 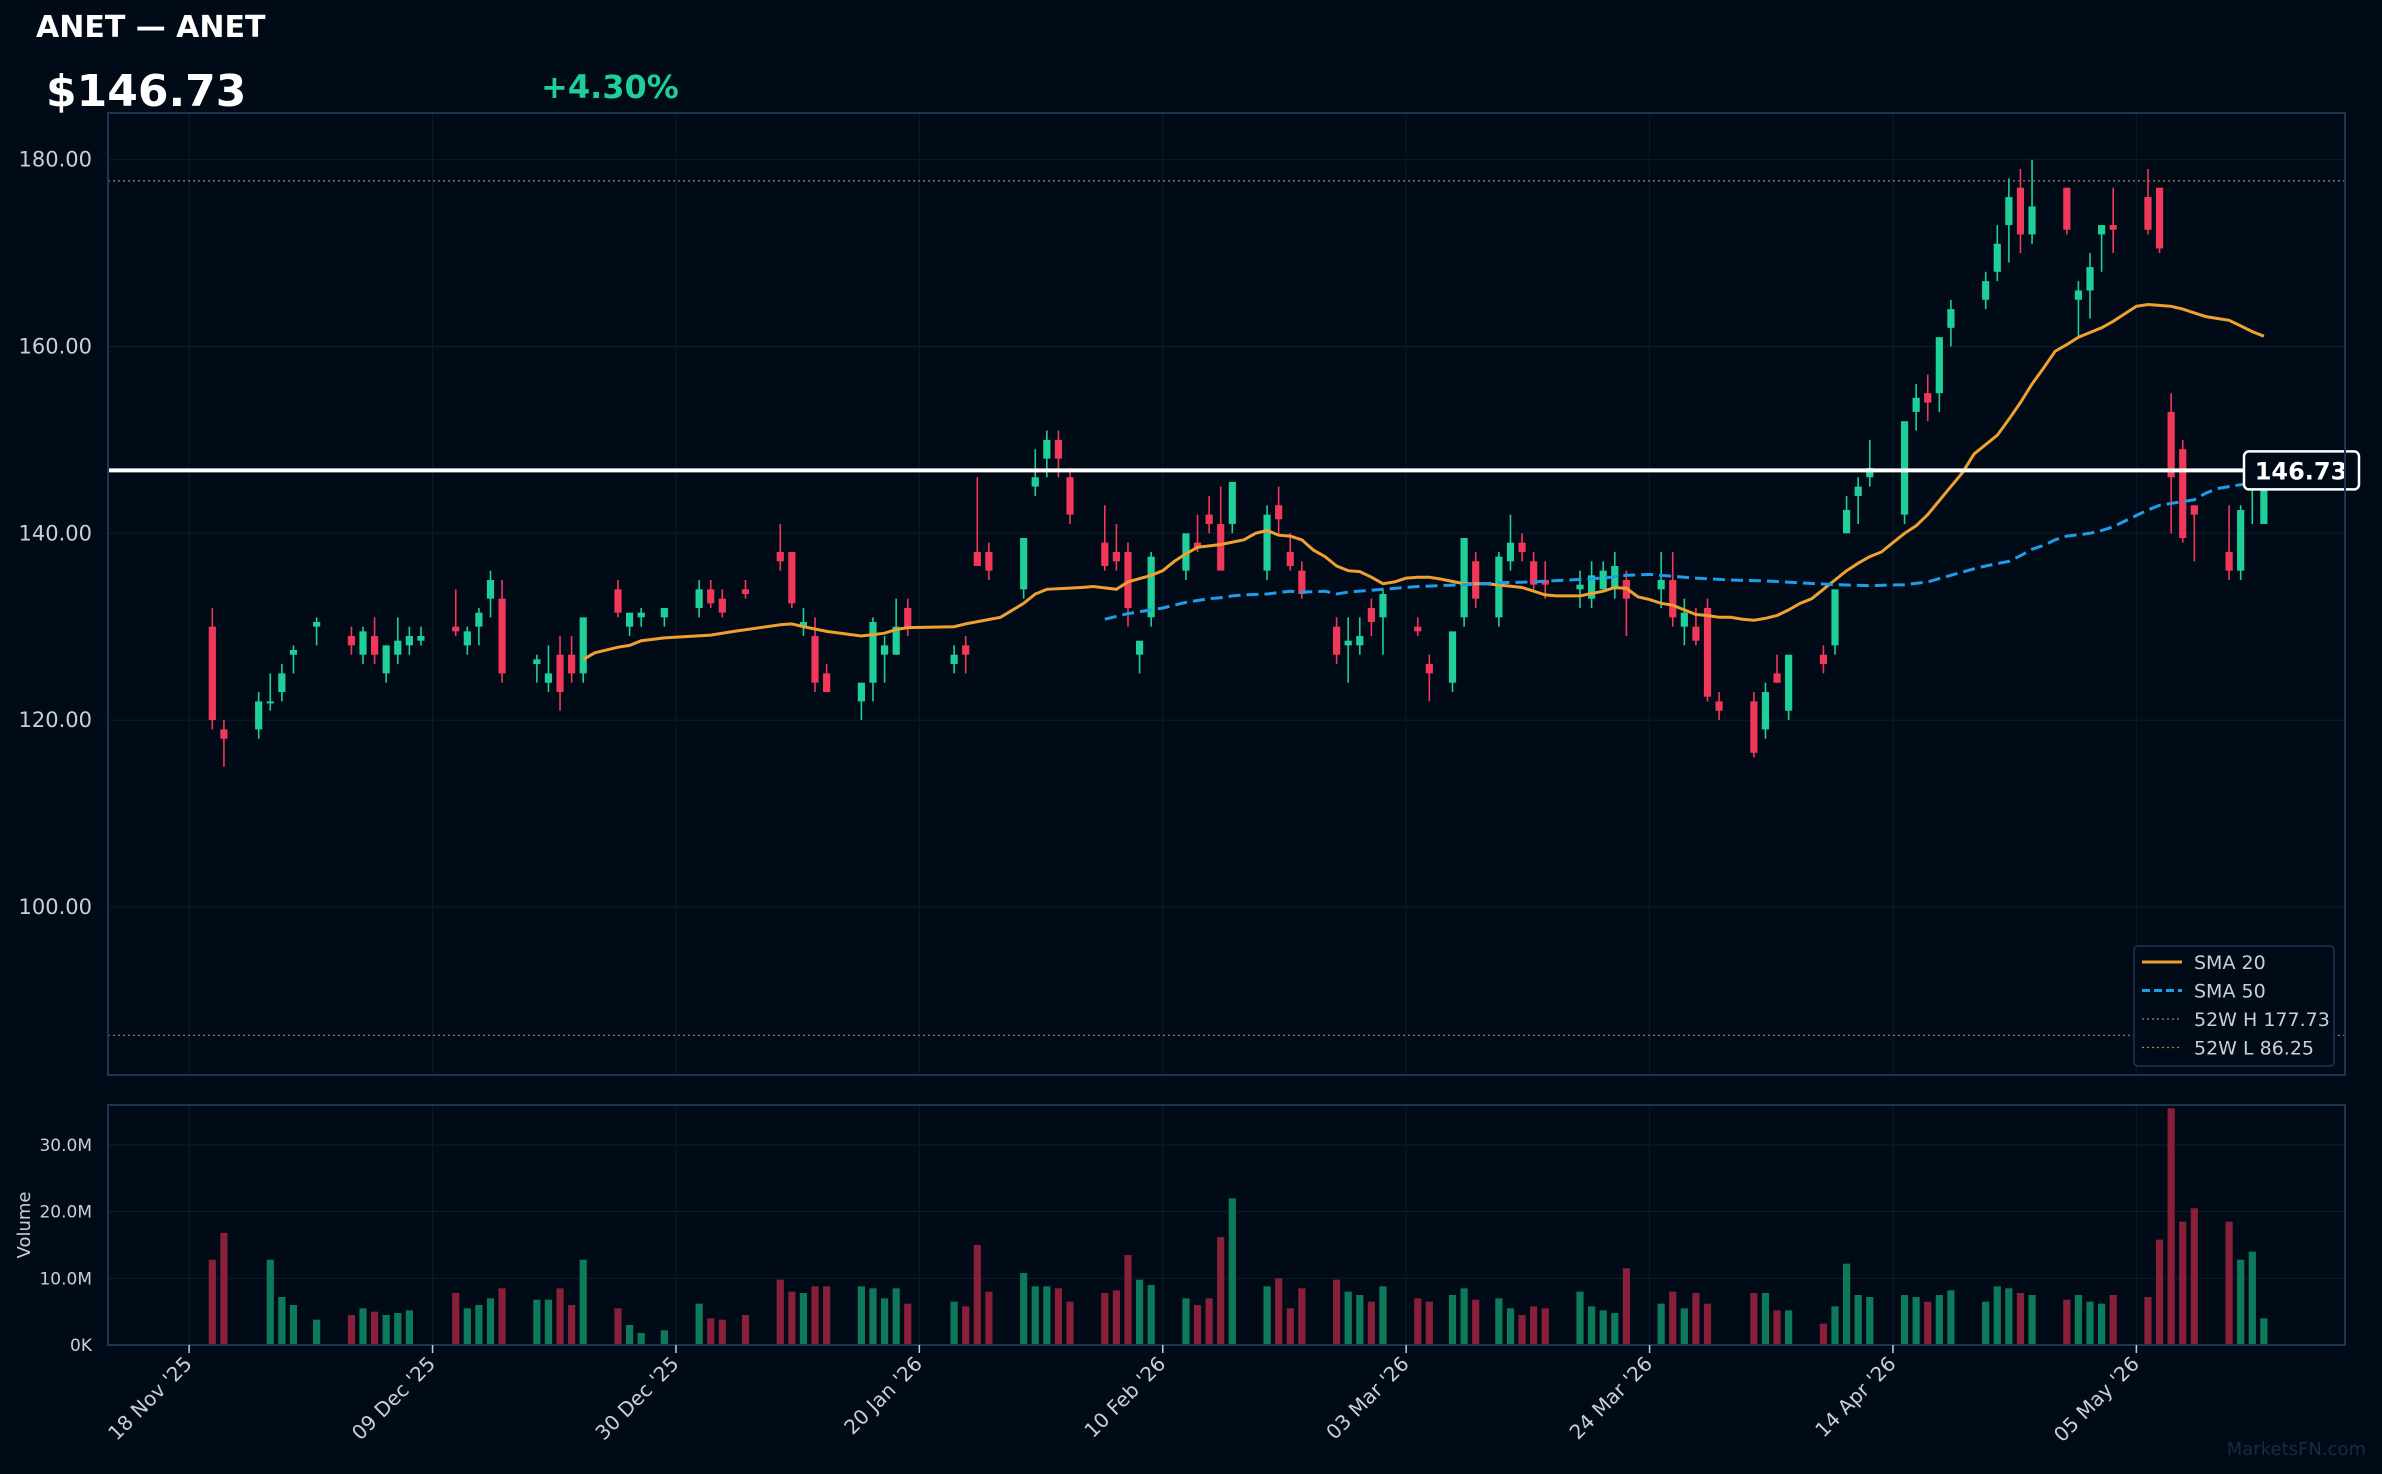 What do you see at coordinates (610, 87) in the screenshot?
I see `price-change-percent: +4.30%` at bounding box center [610, 87].